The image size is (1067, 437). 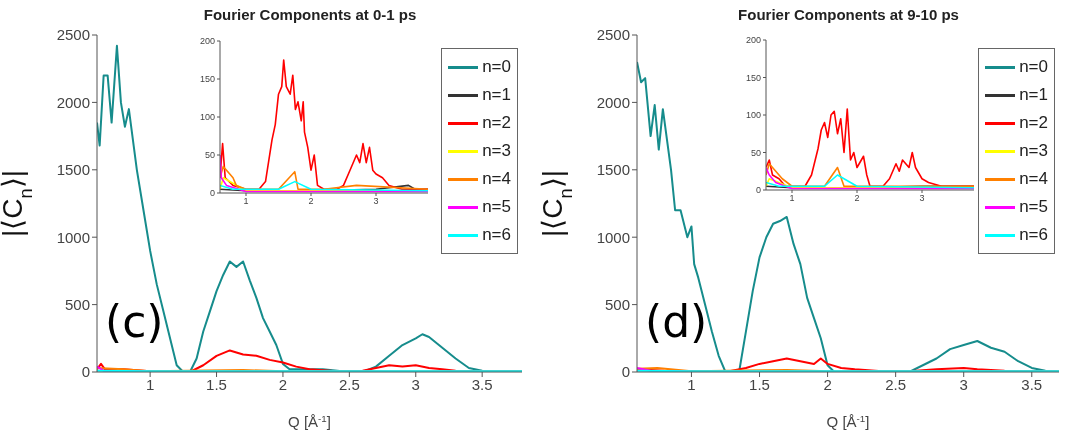 What do you see at coordinates (134, 321) in the screenshot?
I see `annotation: (c)` at bounding box center [134, 321].